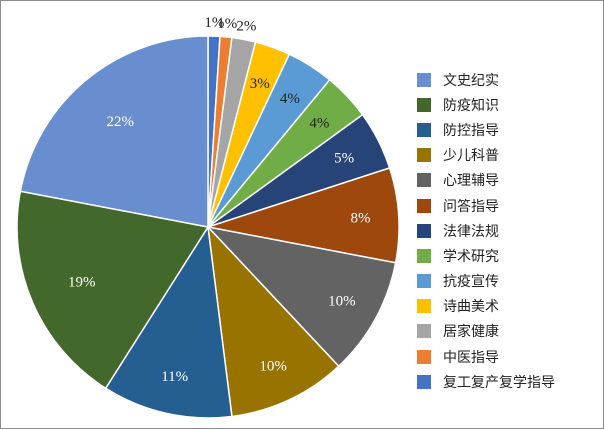 Image resolution: width=604 pixels, height=430 pixels. Describe the element at coordinates (214, 23) in the screenshot. I see `slice-label-0: 1%` at that location.